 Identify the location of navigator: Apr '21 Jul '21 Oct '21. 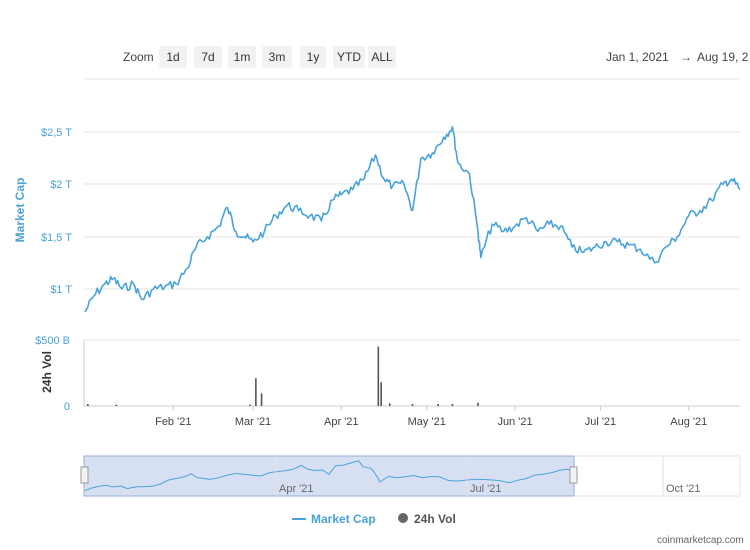
(410, 476).